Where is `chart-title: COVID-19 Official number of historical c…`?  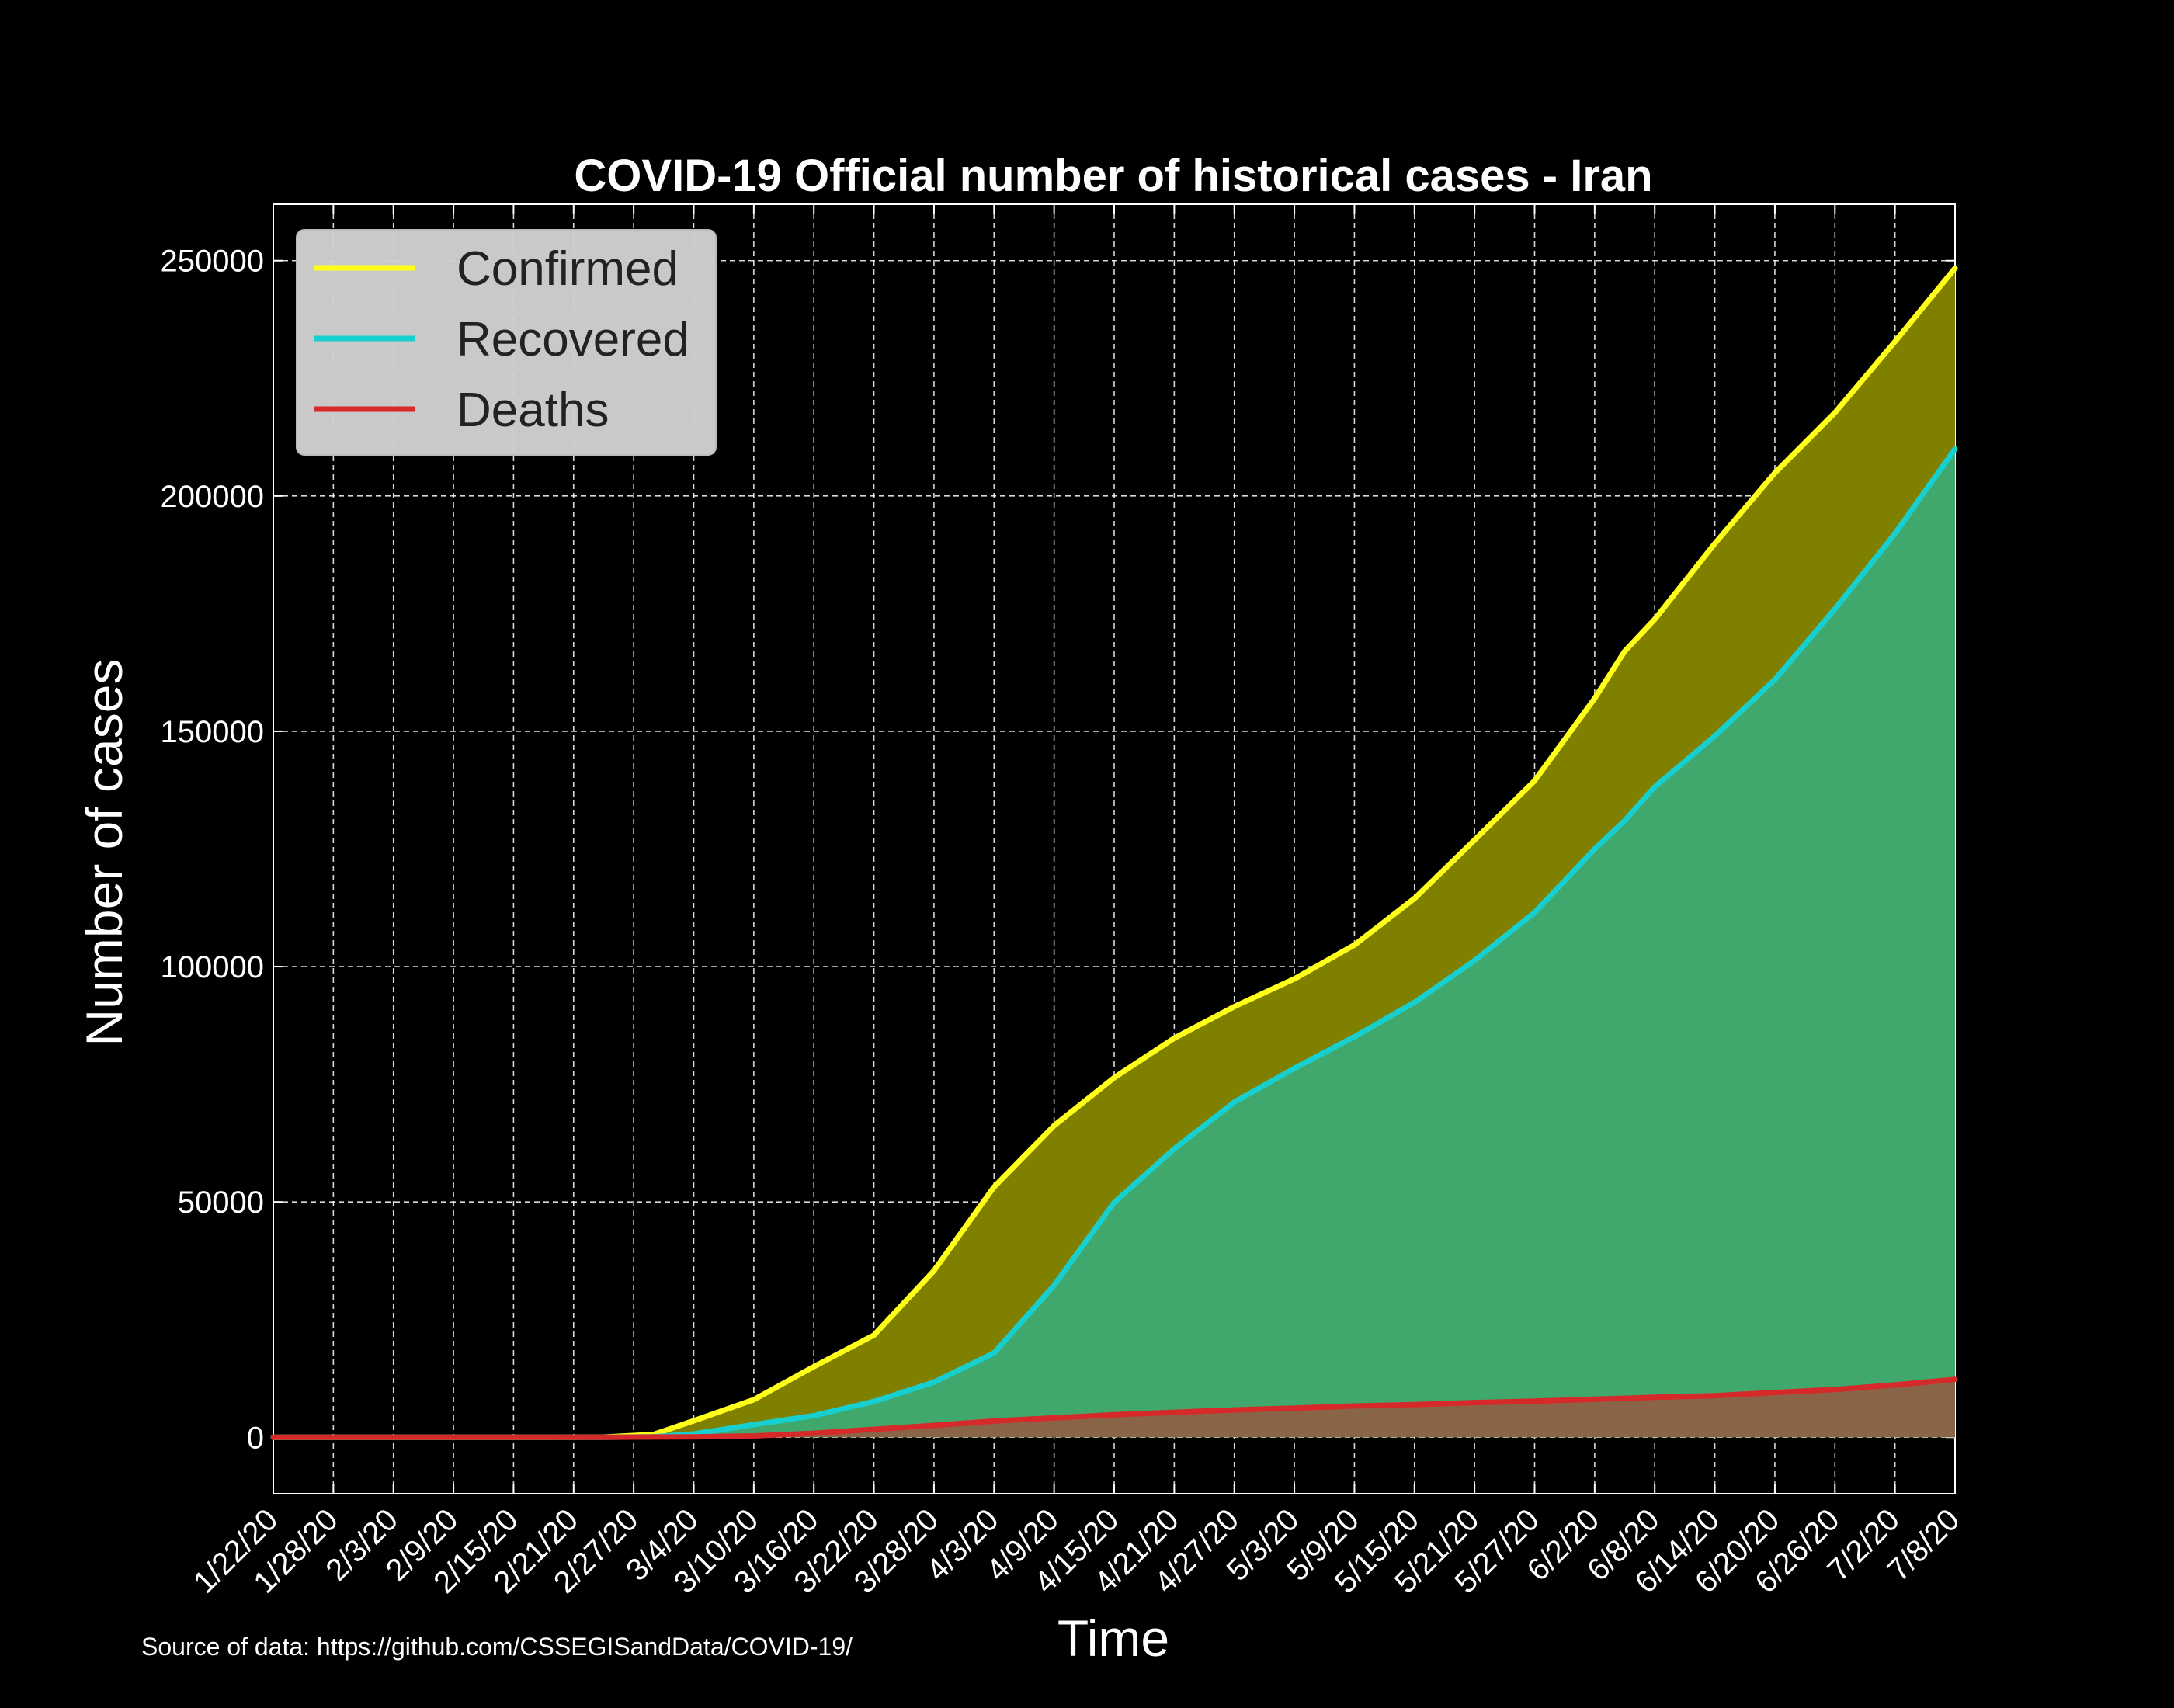 chart-title: COVID-19 Official number of historical c… is located at coordinates (1113, 176).